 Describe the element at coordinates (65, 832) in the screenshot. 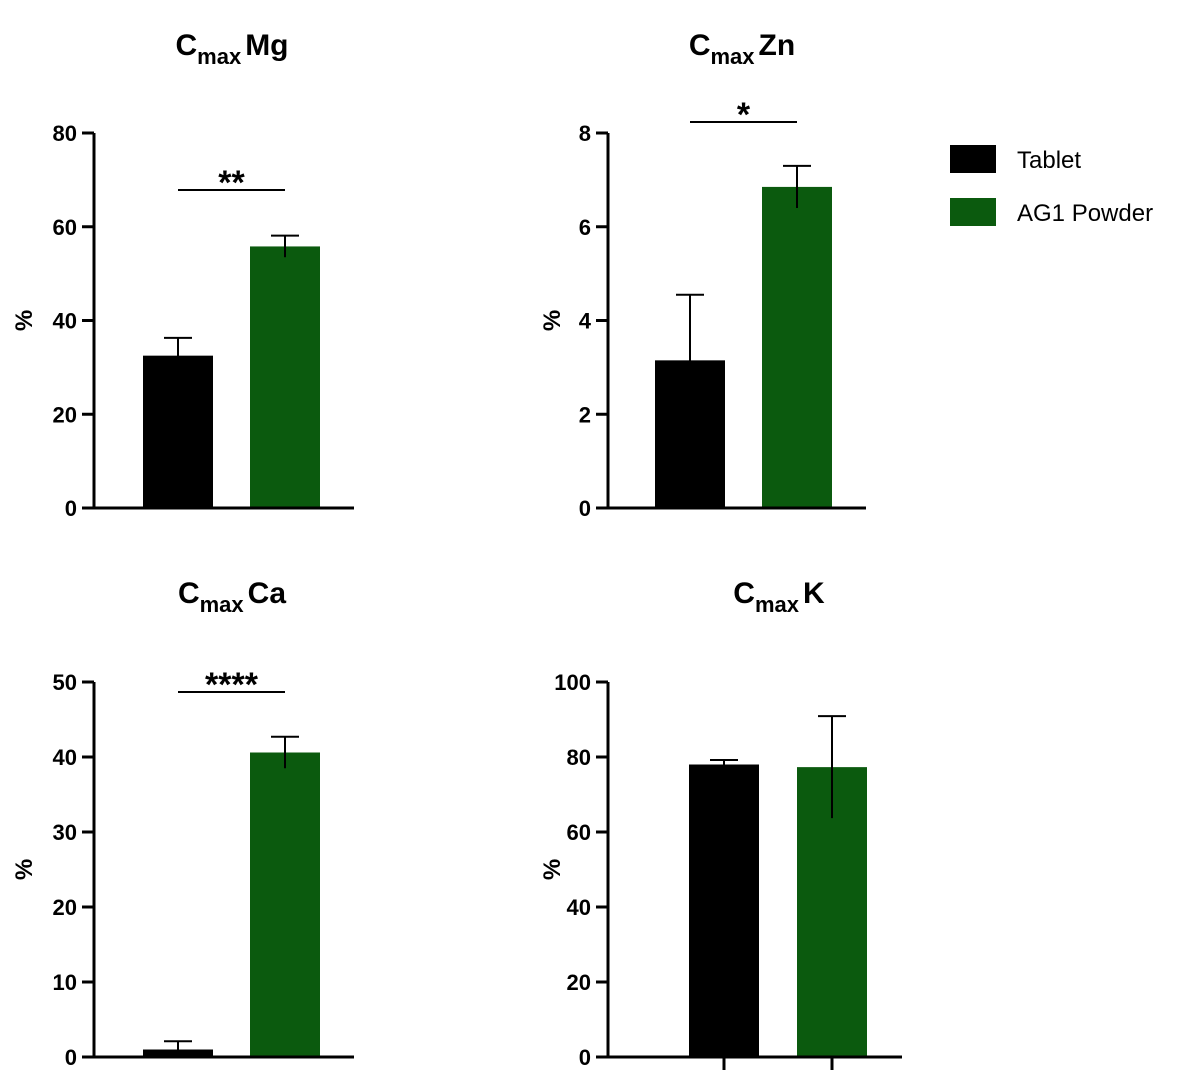

I see `y-tick-label: 30` at that location.